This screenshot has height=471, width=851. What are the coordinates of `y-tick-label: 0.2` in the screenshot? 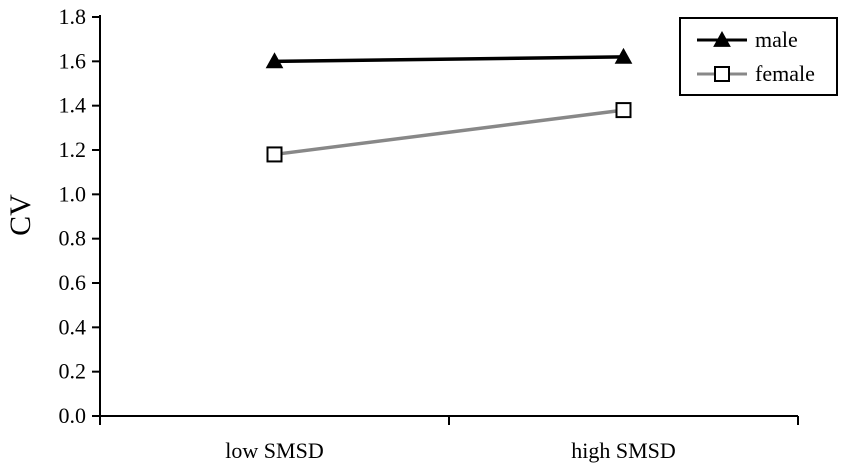 It's located at (73, 371).